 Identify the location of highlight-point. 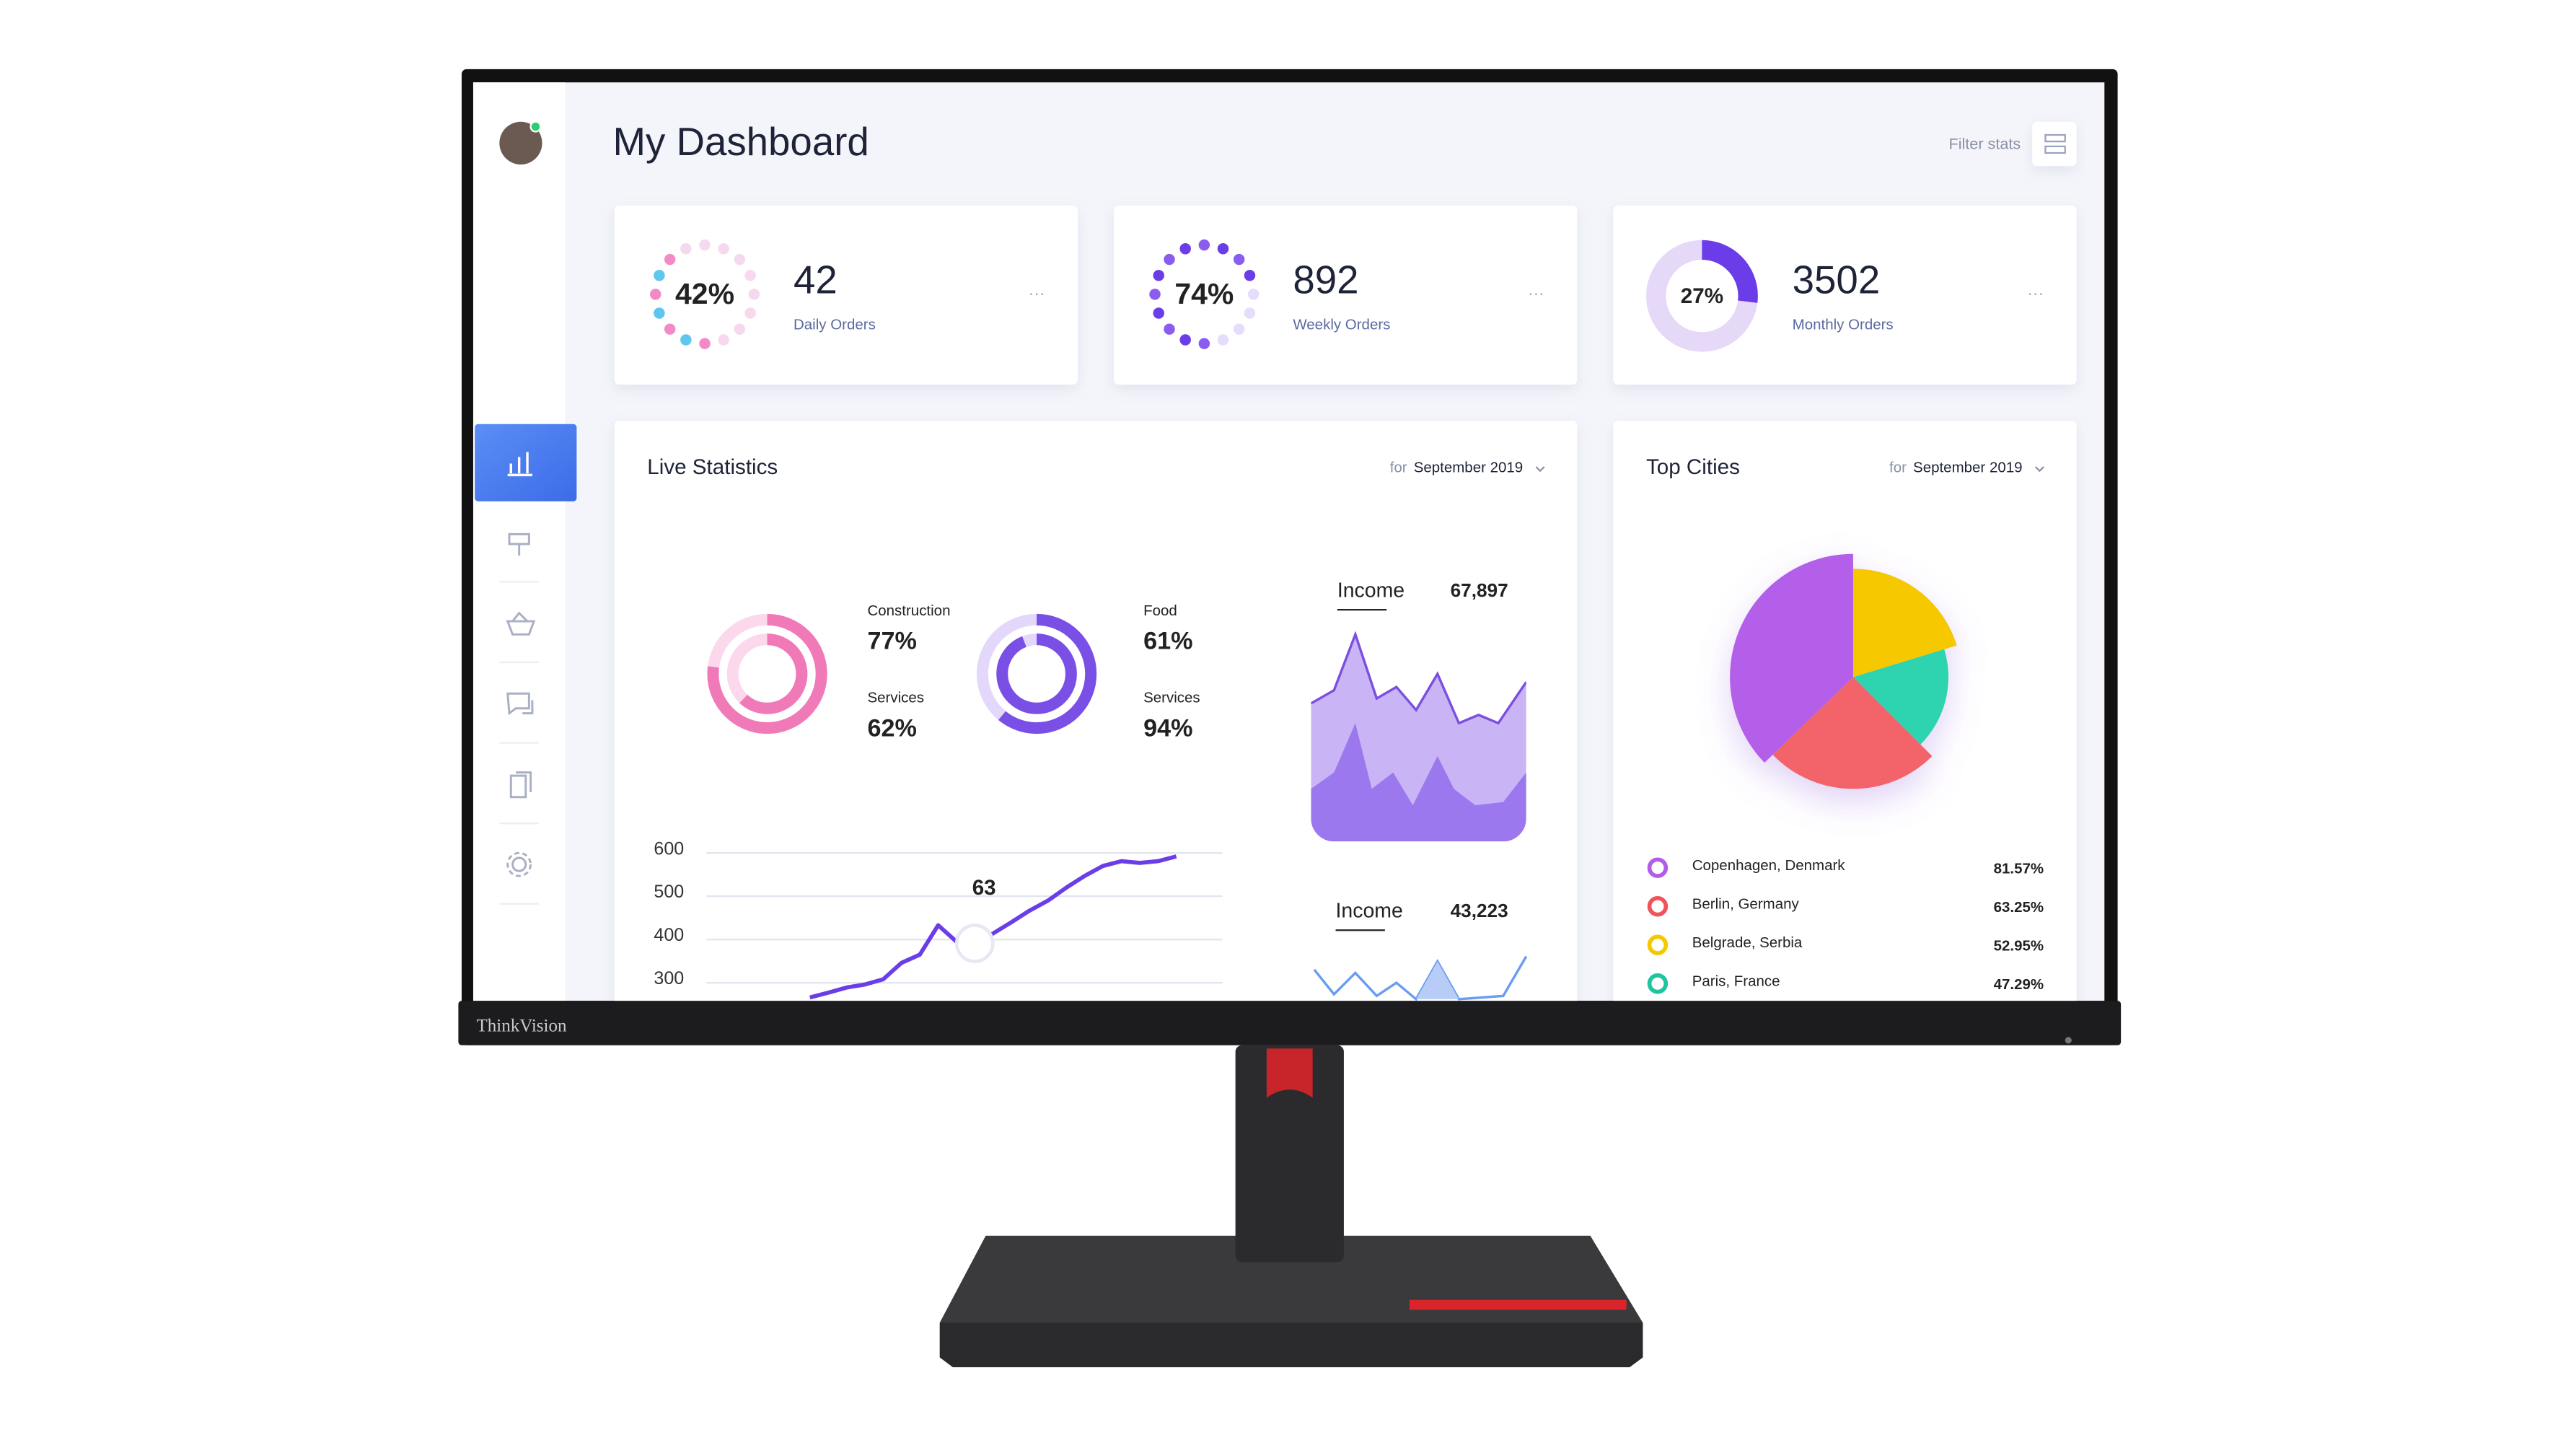
(974, 943).